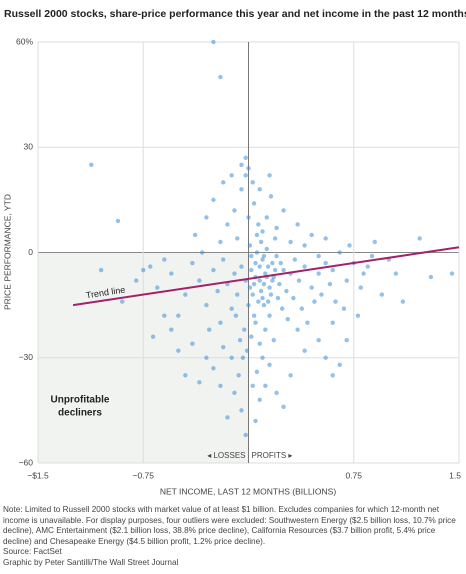 The width and height of the screenshot is (466, 574). What do you see at coordinates (32, 552) in the screenshot?
I see `source: Source: FactSet` at bounding box center [32, 552].